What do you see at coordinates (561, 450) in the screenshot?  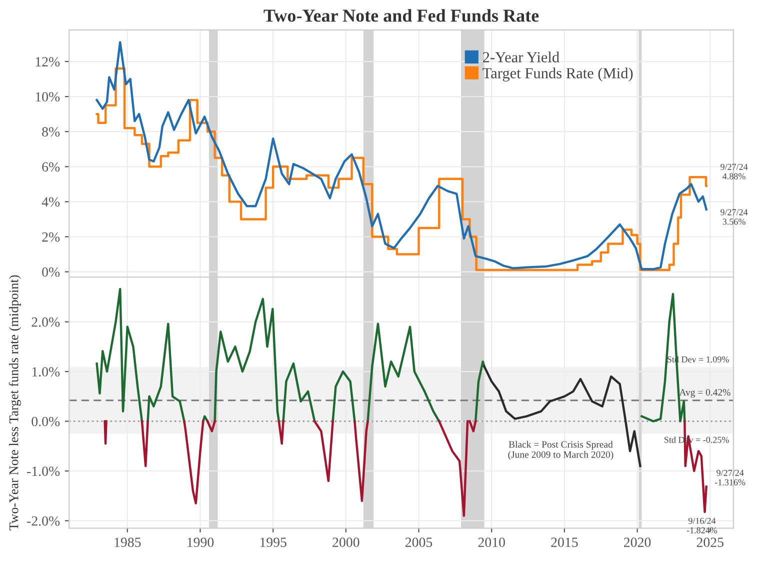 I see `annotation: Black = Post Crisis Spread (June 2009 to March 2020)` at bounding box center [561, 450].